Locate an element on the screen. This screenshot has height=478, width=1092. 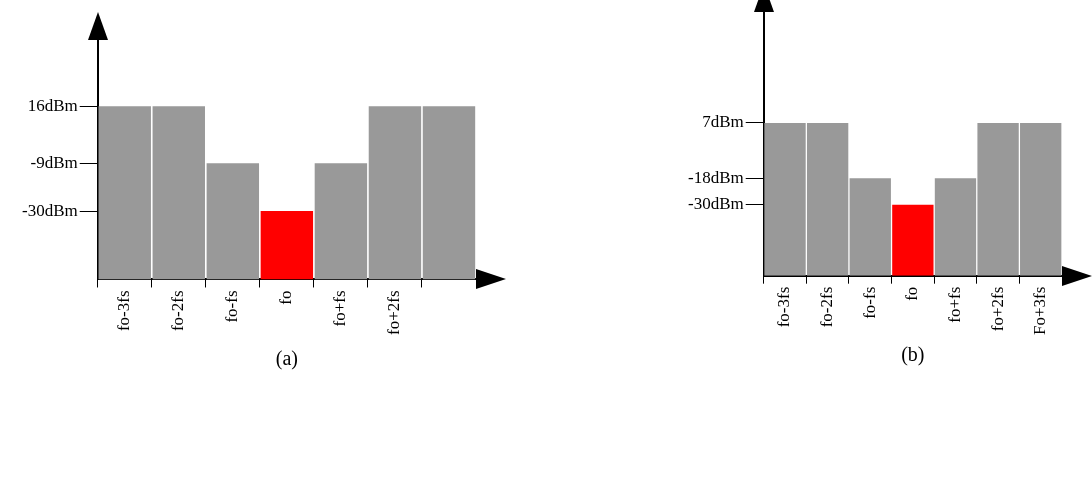
y-tick-label: -18dBm is located at coordinates (715, 177).